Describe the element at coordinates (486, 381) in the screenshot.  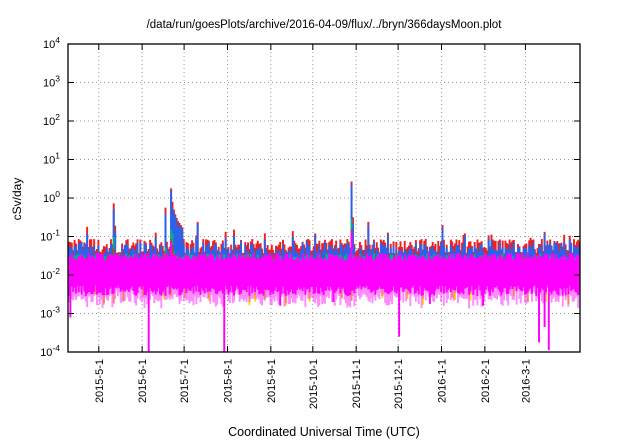
I see `x-tick-label: 2016-2-1` at that location.